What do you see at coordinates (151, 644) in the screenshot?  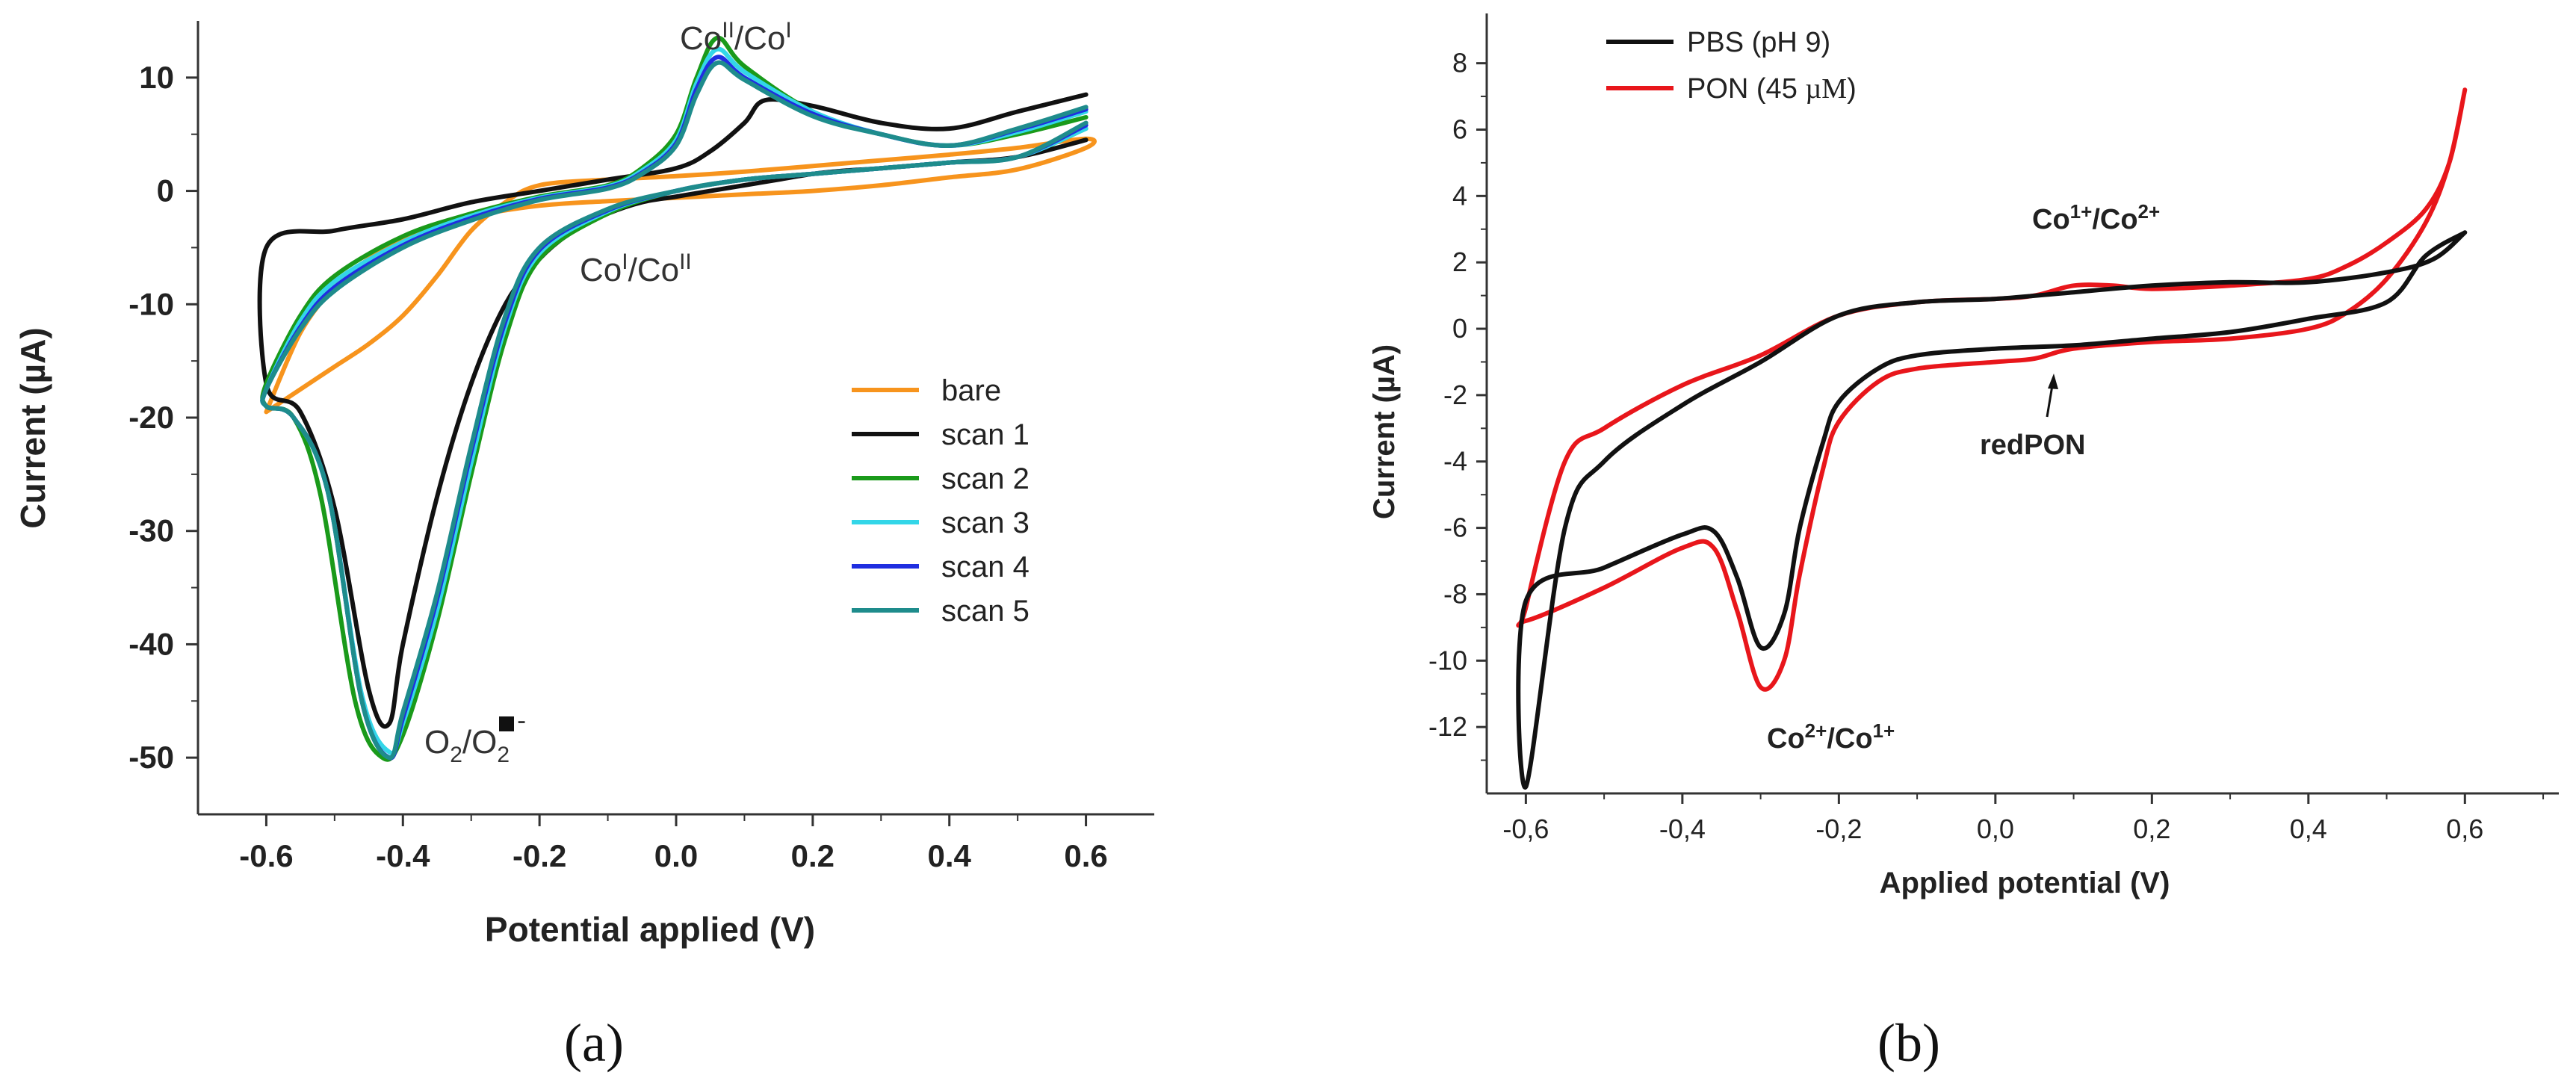 I see `y-tick-label: -40` at bounding box center [151, 644].